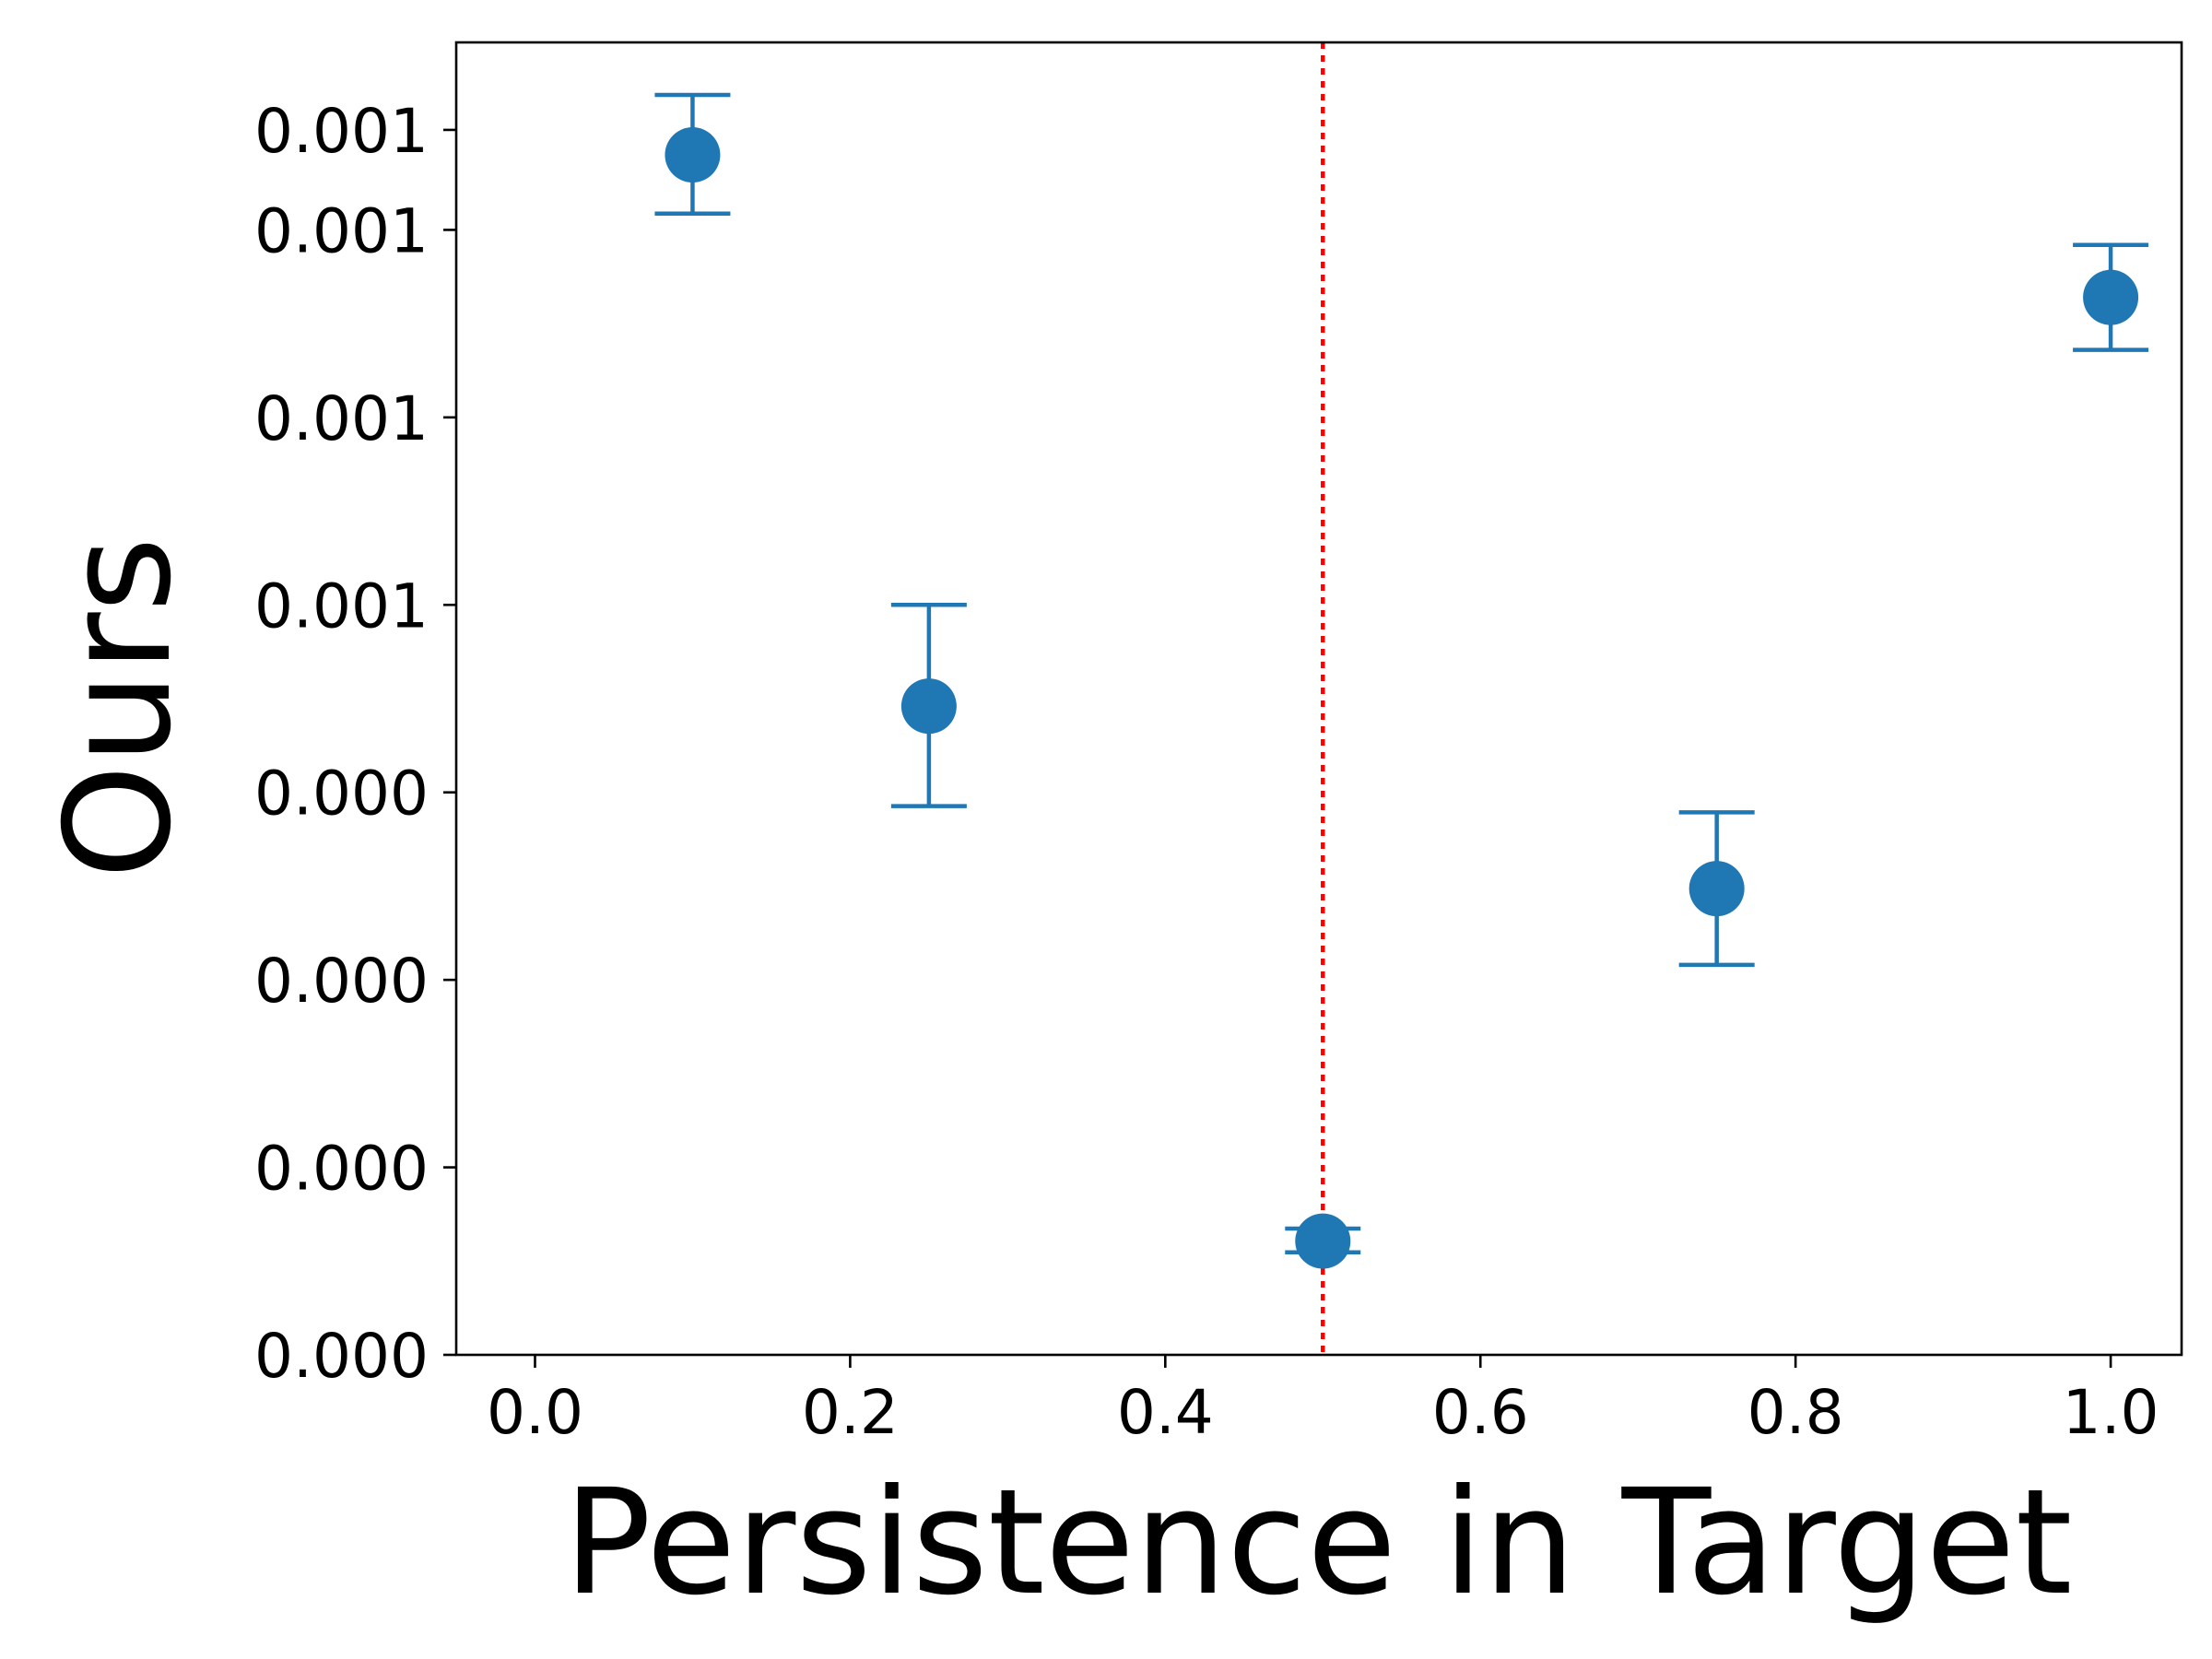  Describe the element at coordinates (2111, 1412) in the screenshot. I see `x-tick-label: 1.0` at that location.